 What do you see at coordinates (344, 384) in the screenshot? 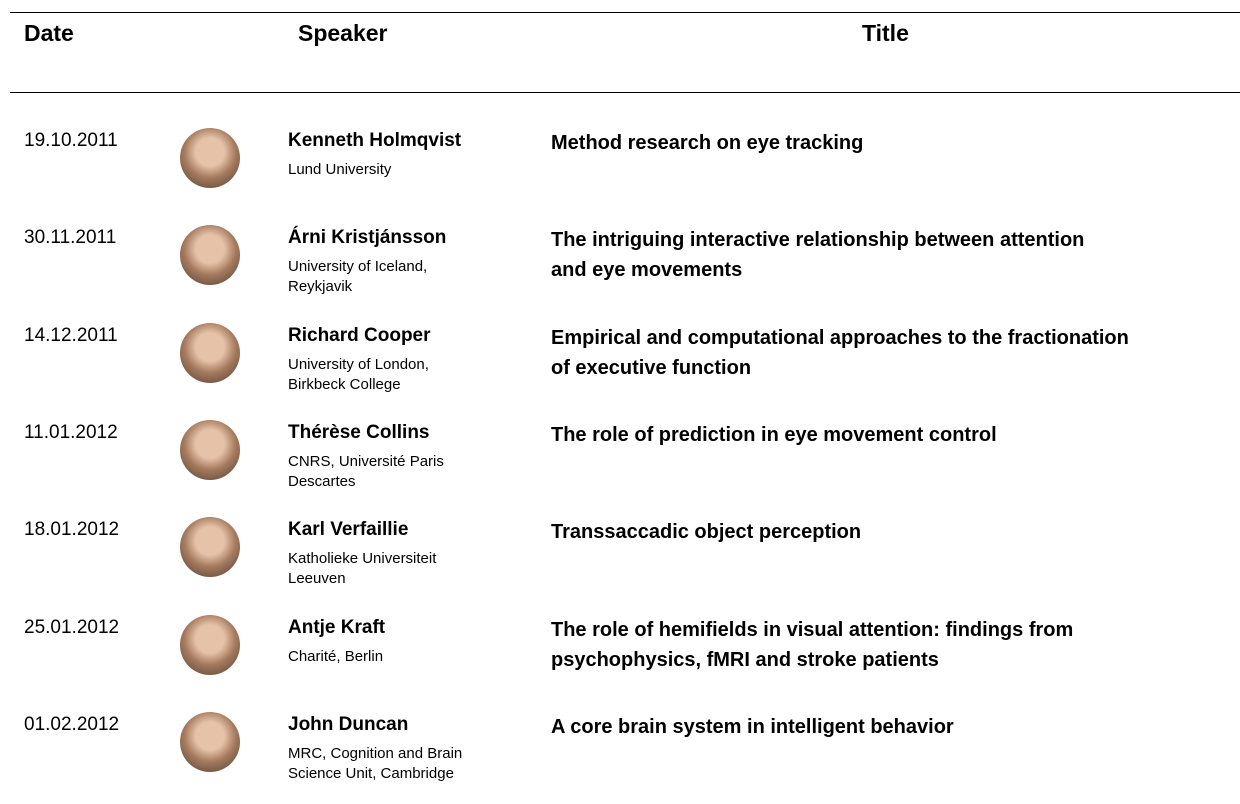
I see `speaker-affiliation: Birkbeck College` at bounding box center [344, 384].